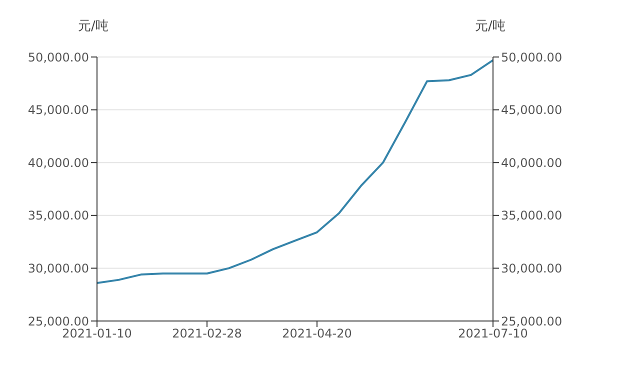 The width and height of the screenshot is (640, 390). I want to click on y-tick-label: 35,000.00, so click(58, 215).